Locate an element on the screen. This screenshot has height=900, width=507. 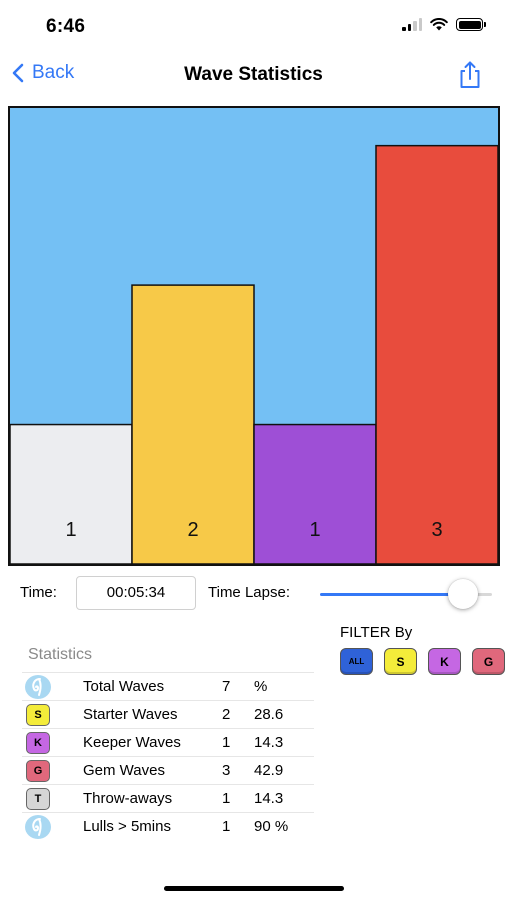
status-bar: 6:46 is located at coordinates (253, 25).